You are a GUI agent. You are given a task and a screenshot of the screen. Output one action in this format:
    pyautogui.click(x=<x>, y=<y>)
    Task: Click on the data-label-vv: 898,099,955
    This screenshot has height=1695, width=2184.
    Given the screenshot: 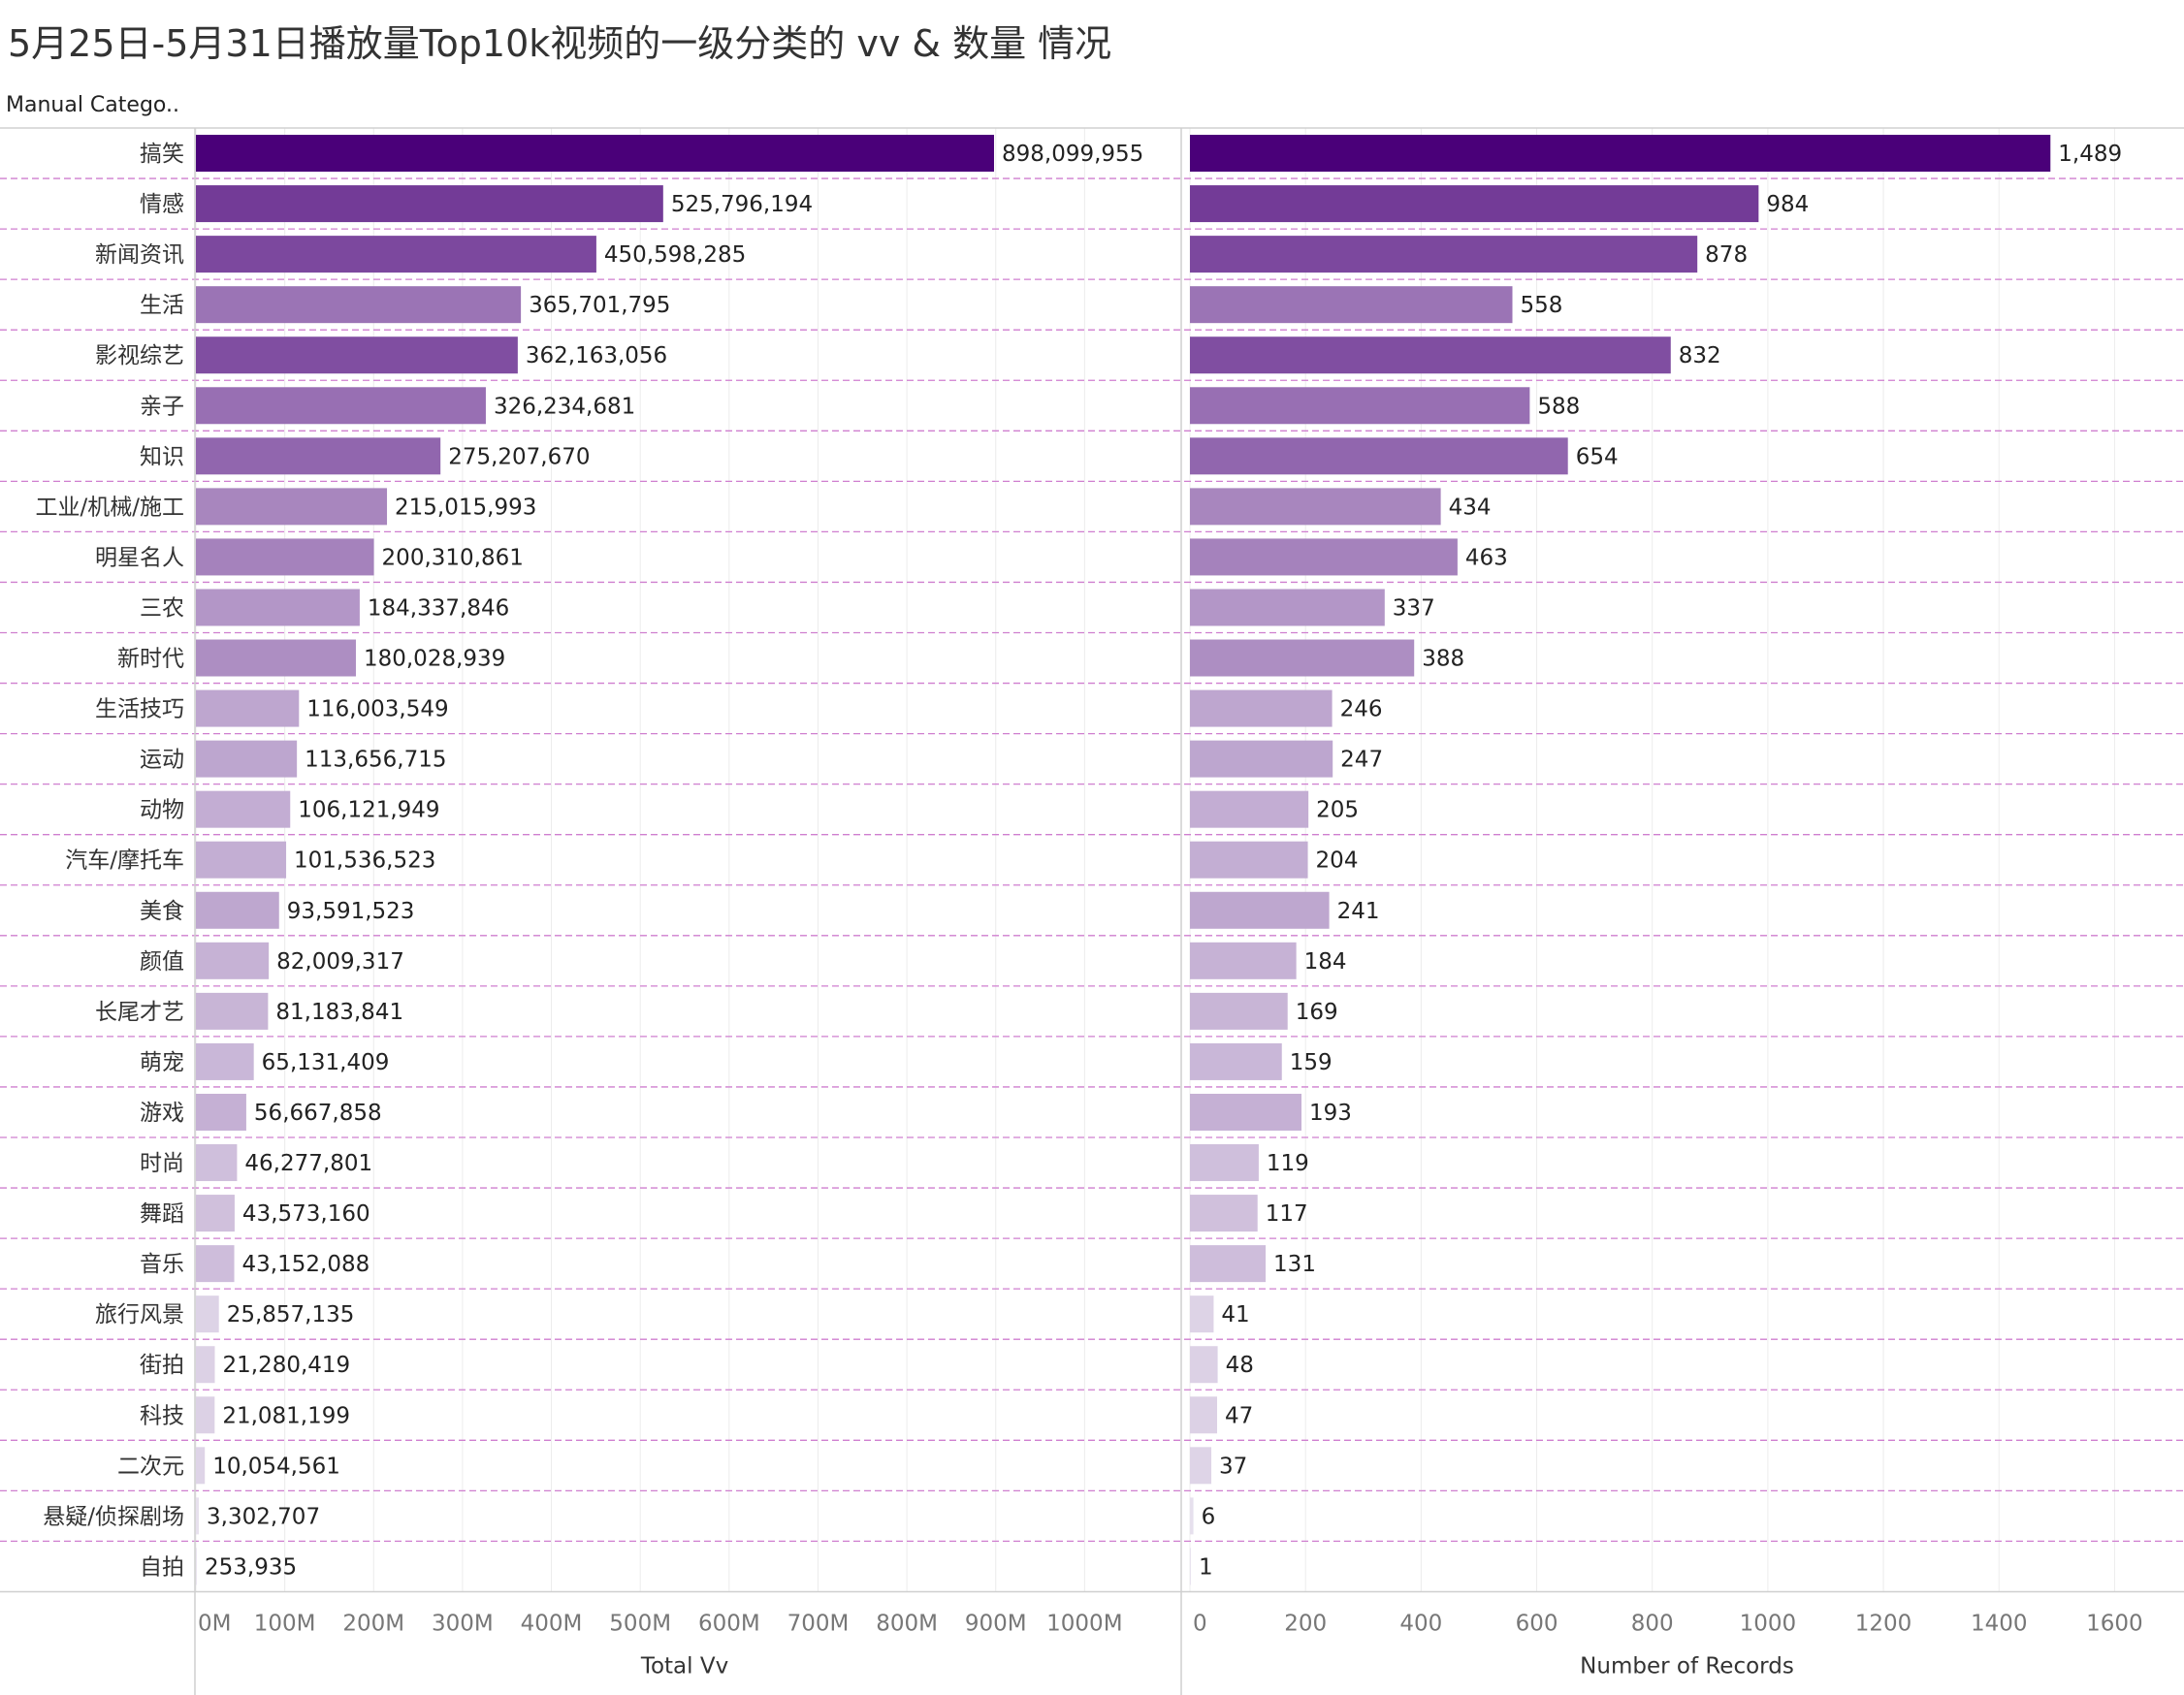 What is the action you would take?
    pyautogui.click(x=1072, y=154)
    